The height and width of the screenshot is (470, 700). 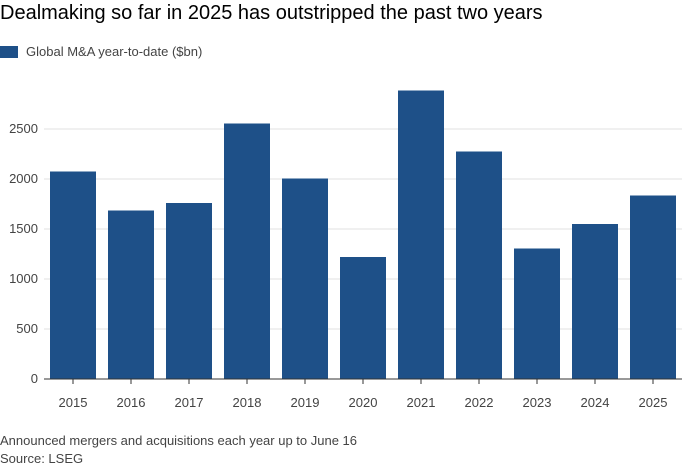 What do you see at coordinates (537, 402) in the screenshot?
I see `x-tick-label: 2023` at bounding box center [537, 402].